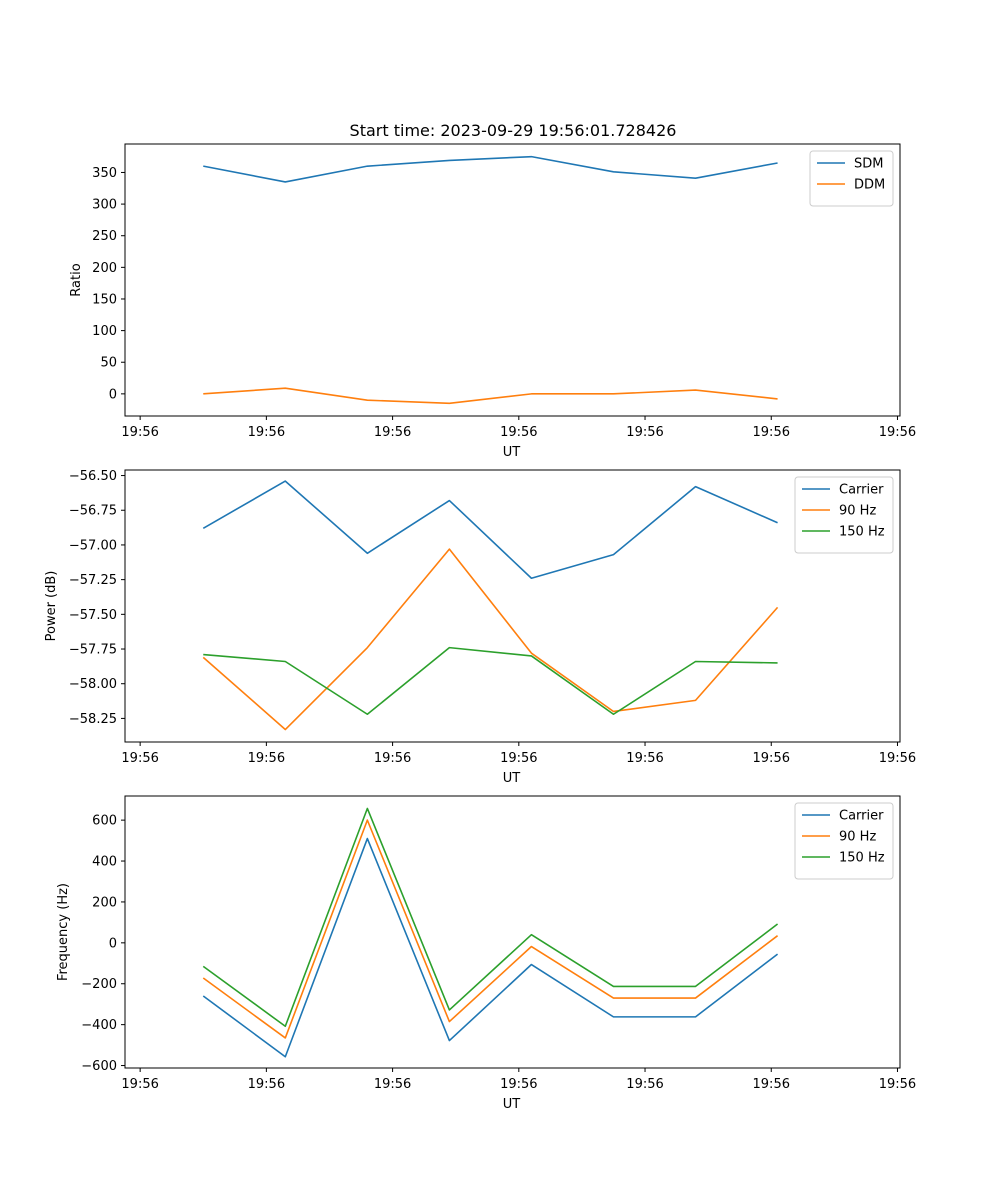 The width and height of the screenshot is (1000, 1200). Describe the element at coordinates (862, 532) in the screenshot. I see `power-legend-label: 150 Hz` at that location.